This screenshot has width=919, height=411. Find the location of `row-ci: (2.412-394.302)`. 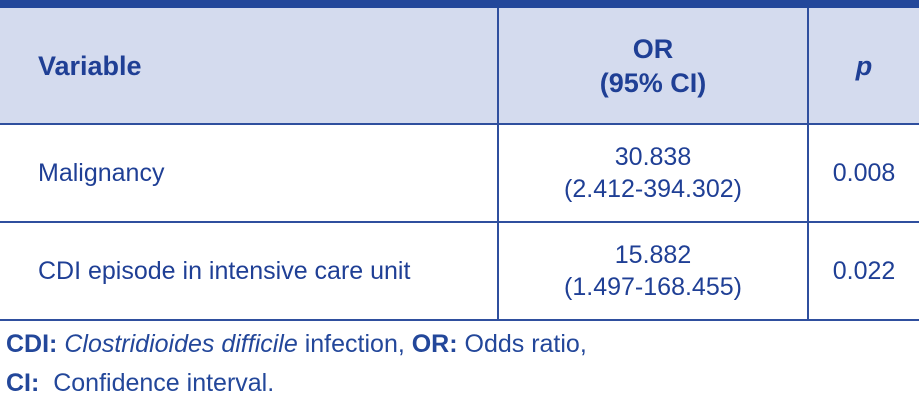

row-ci: (2.412-394.302) is located at coordinates (653, 189).